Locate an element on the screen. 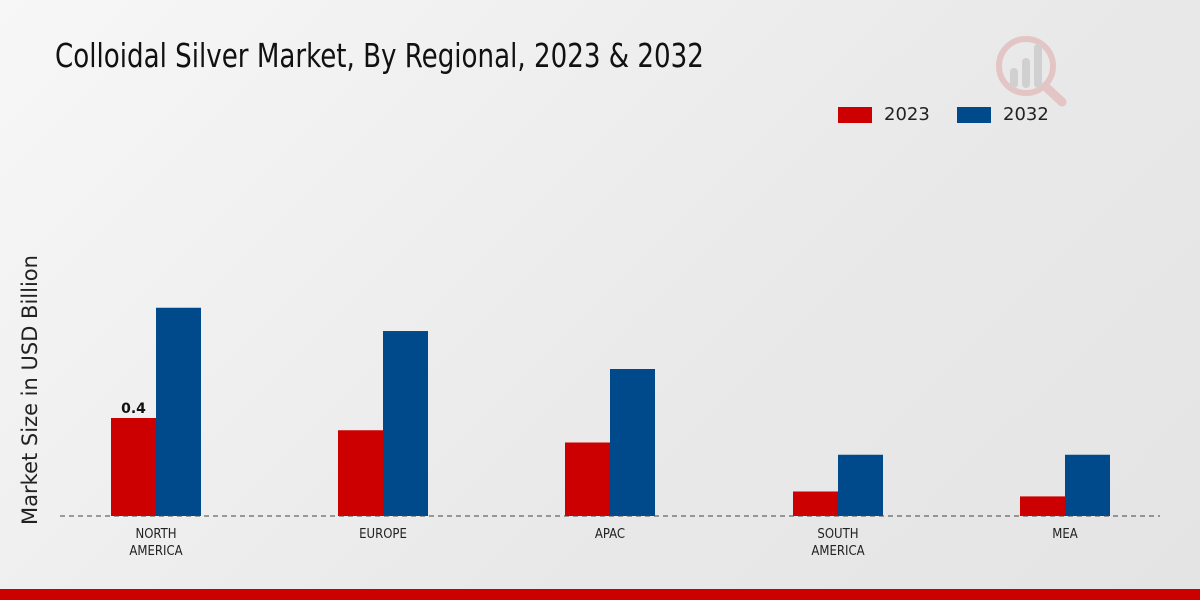 The height and width of the screenshot is (600, 1200). legend-item-2023: 2023 is located at coordinates (884, 114).